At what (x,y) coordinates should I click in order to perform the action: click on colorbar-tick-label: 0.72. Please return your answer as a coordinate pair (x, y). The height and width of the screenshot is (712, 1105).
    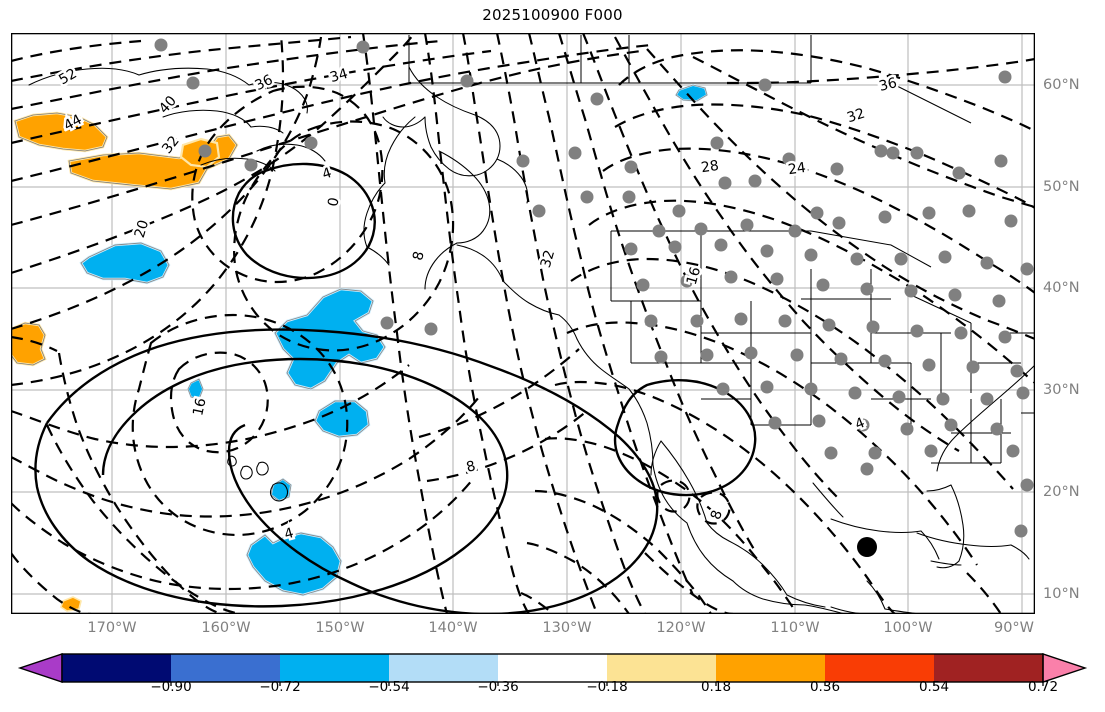
    Looking at the image, I should click on (1043, 687).